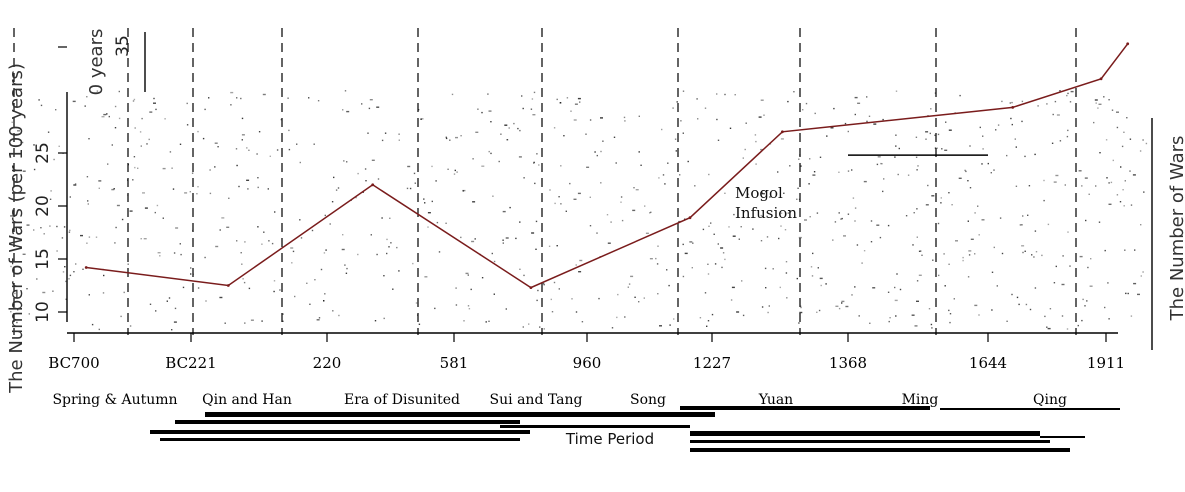 The height and width of the screenshot is (492, 1185). I want to click on x-tick-label: 960, so click(587, 363).